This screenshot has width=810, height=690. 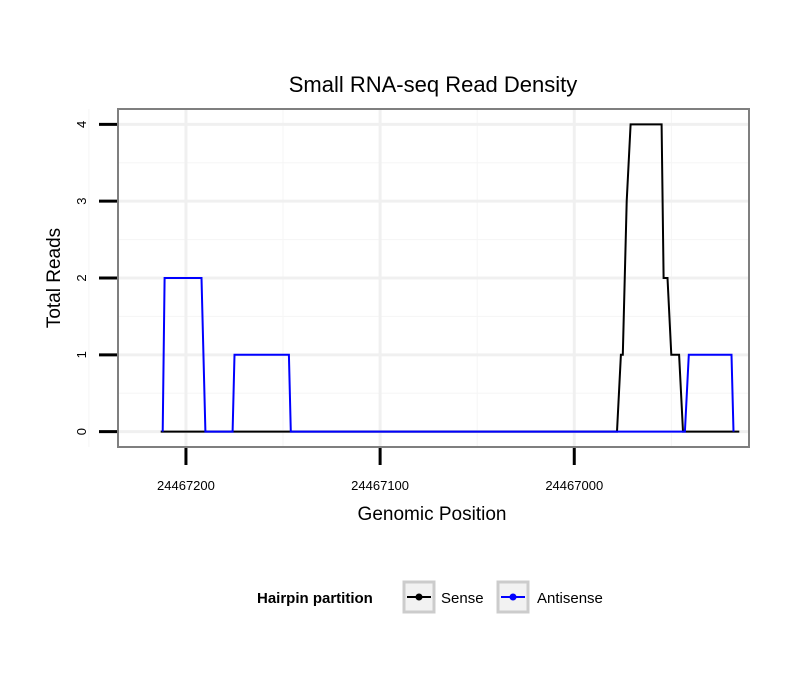 What do you see at coordinates (315, 598) in the screenshot?
I see `legend-title: Hairpin partition` at bounding box center [315, 598].